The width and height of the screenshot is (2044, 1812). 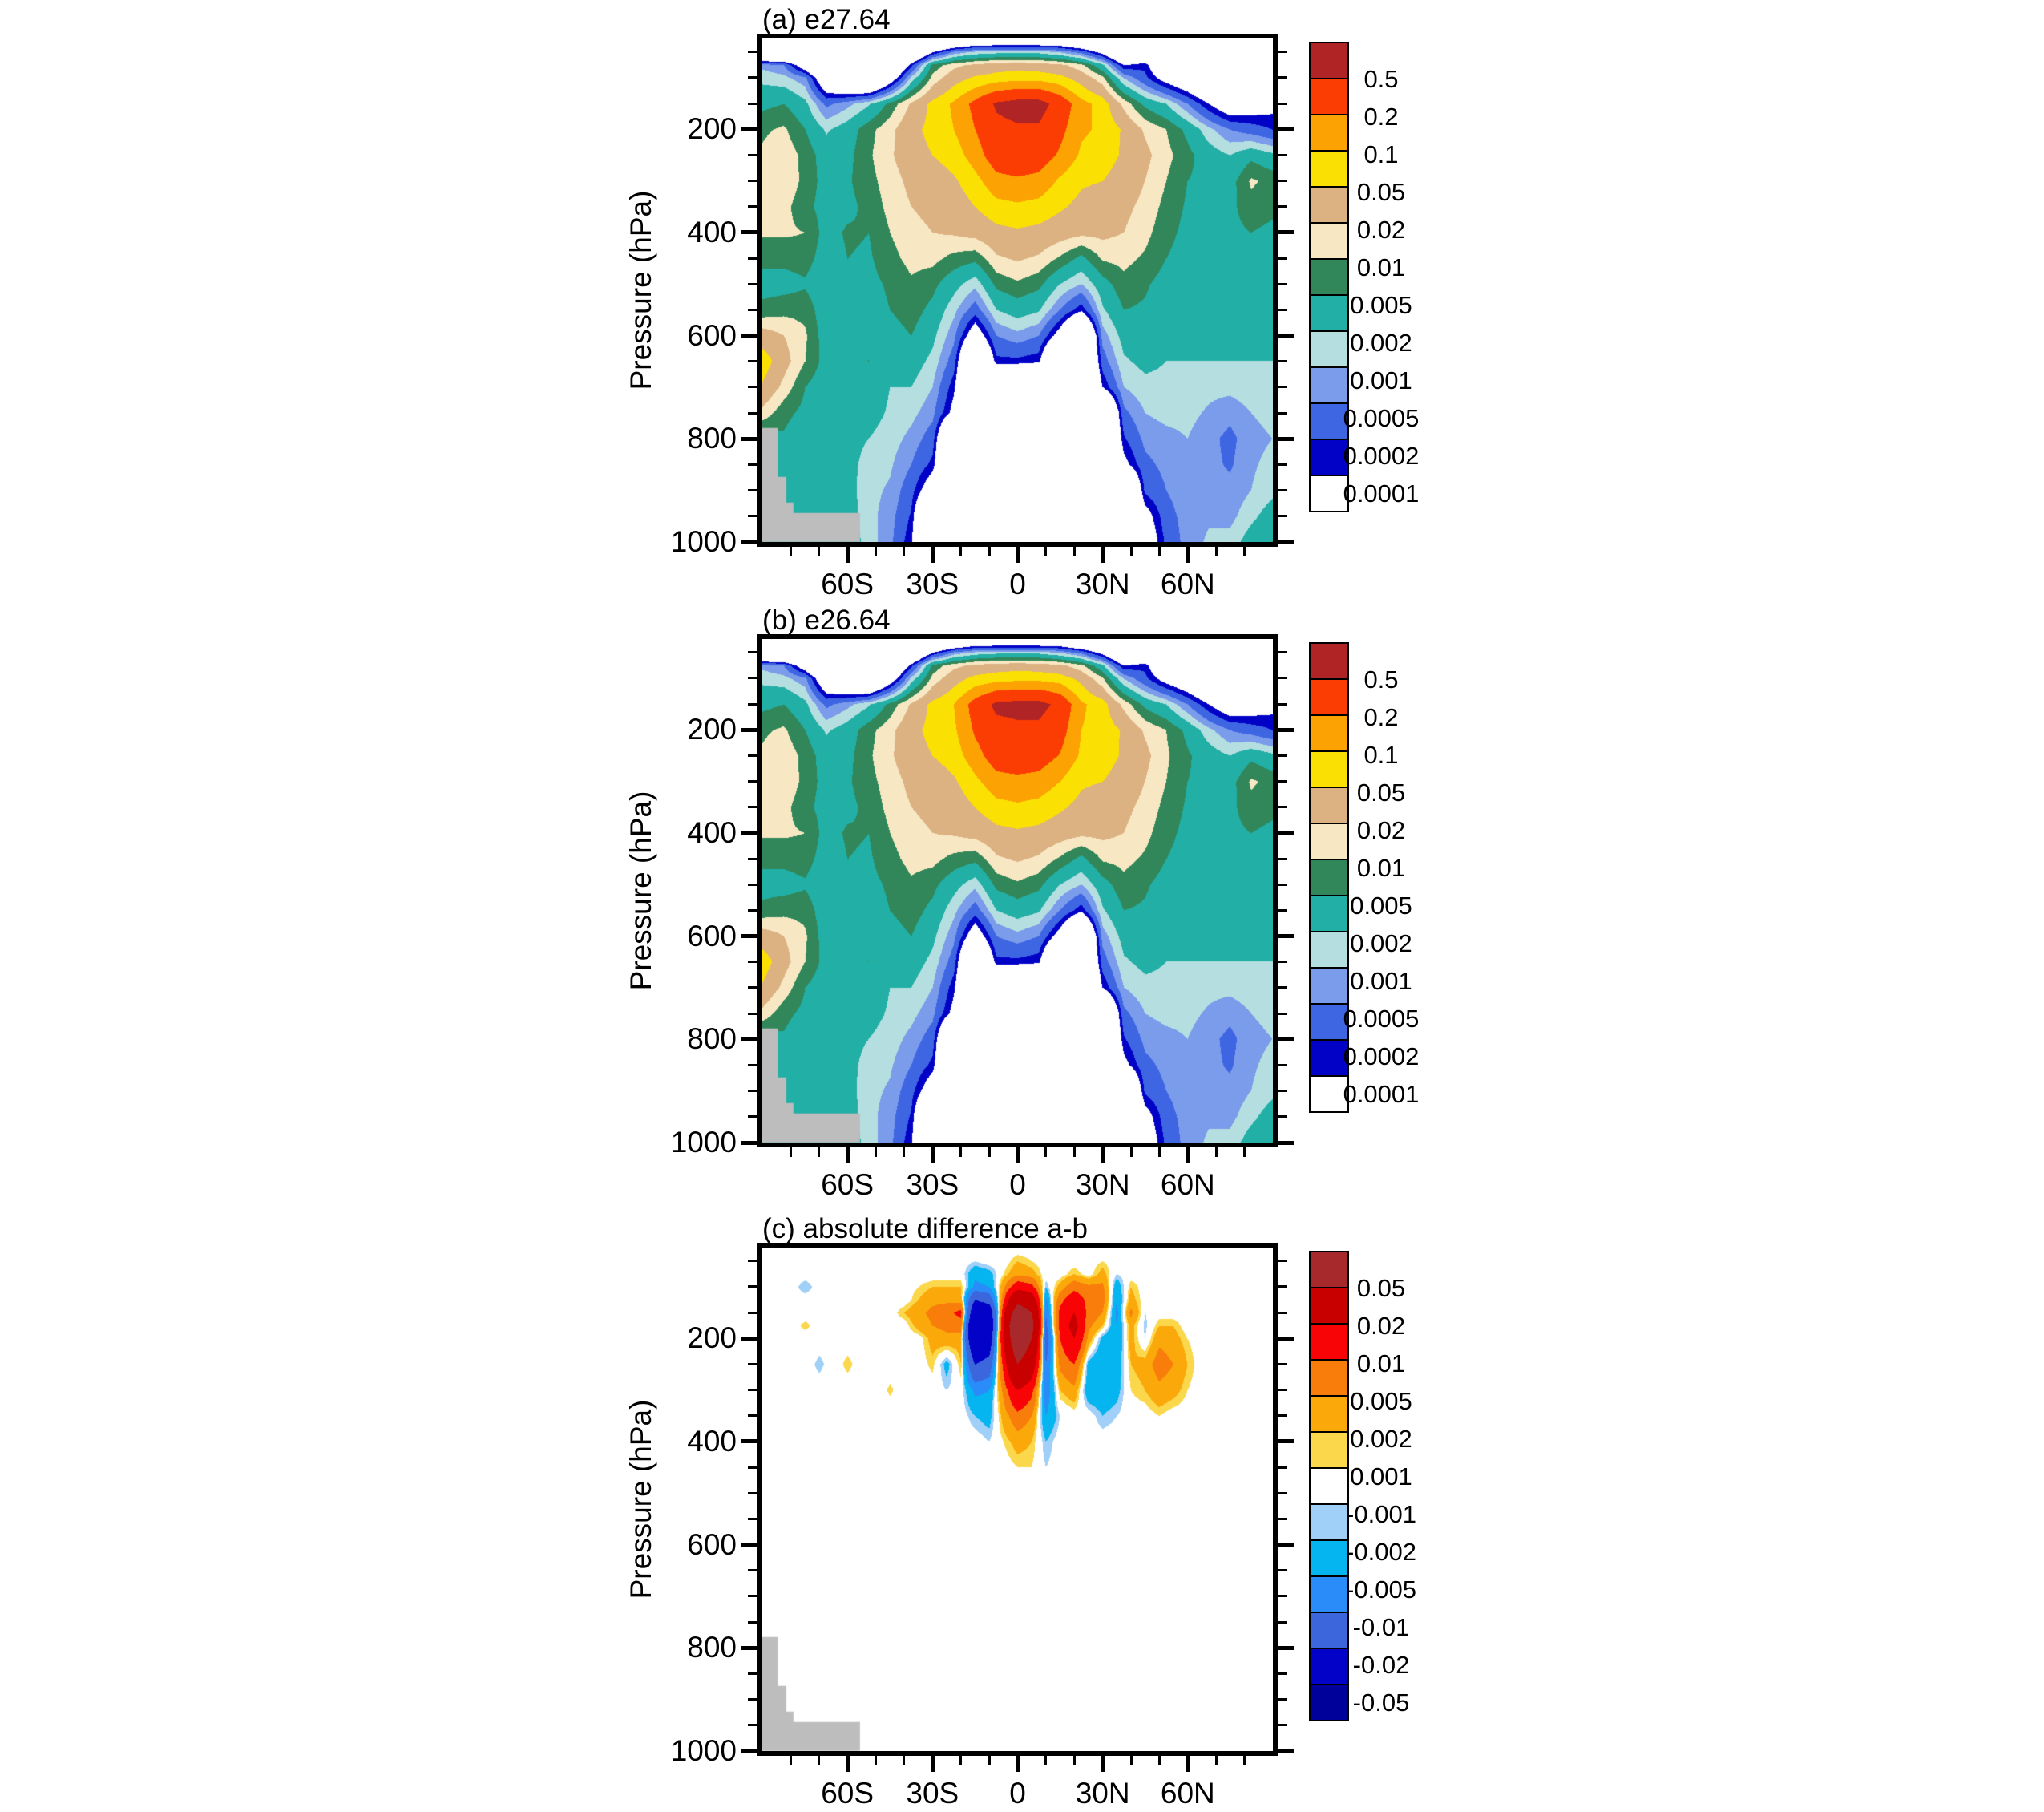 I want to click on colorbar-label: 0.001, so click(x=1381, y=981).